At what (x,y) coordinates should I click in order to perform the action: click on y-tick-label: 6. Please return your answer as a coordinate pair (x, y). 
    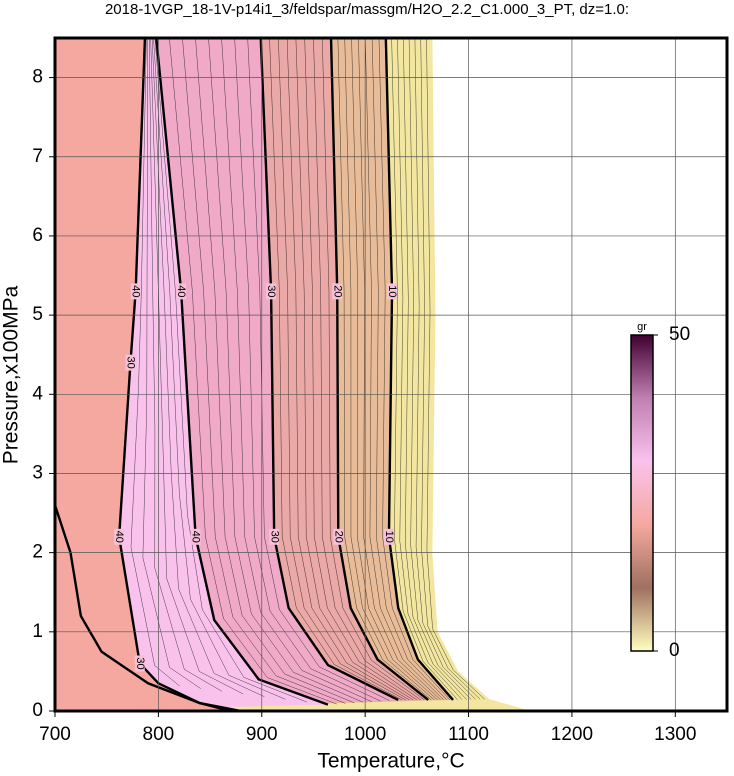
    Looking at the image, I should click on (37, 235).